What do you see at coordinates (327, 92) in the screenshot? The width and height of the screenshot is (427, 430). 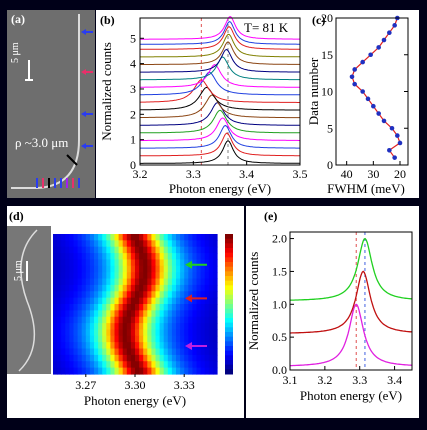 I see `y-tick-label: 10` at bounding box center [327, 92].